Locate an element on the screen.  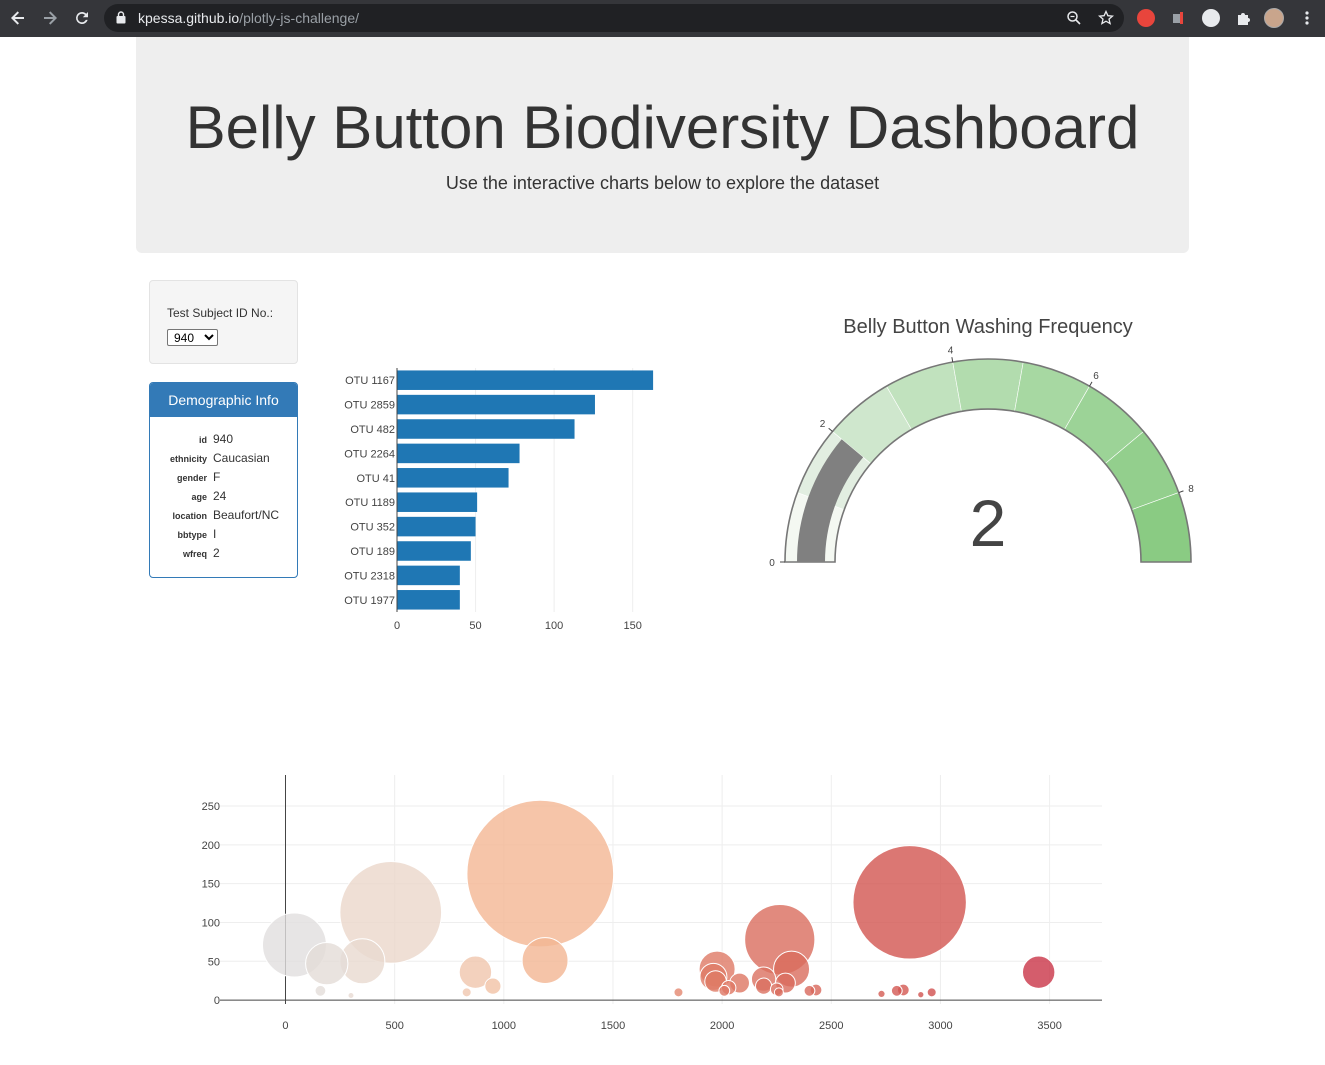
demographic-row-location: location Beaufort/NC is located at coordinates (223, 517).